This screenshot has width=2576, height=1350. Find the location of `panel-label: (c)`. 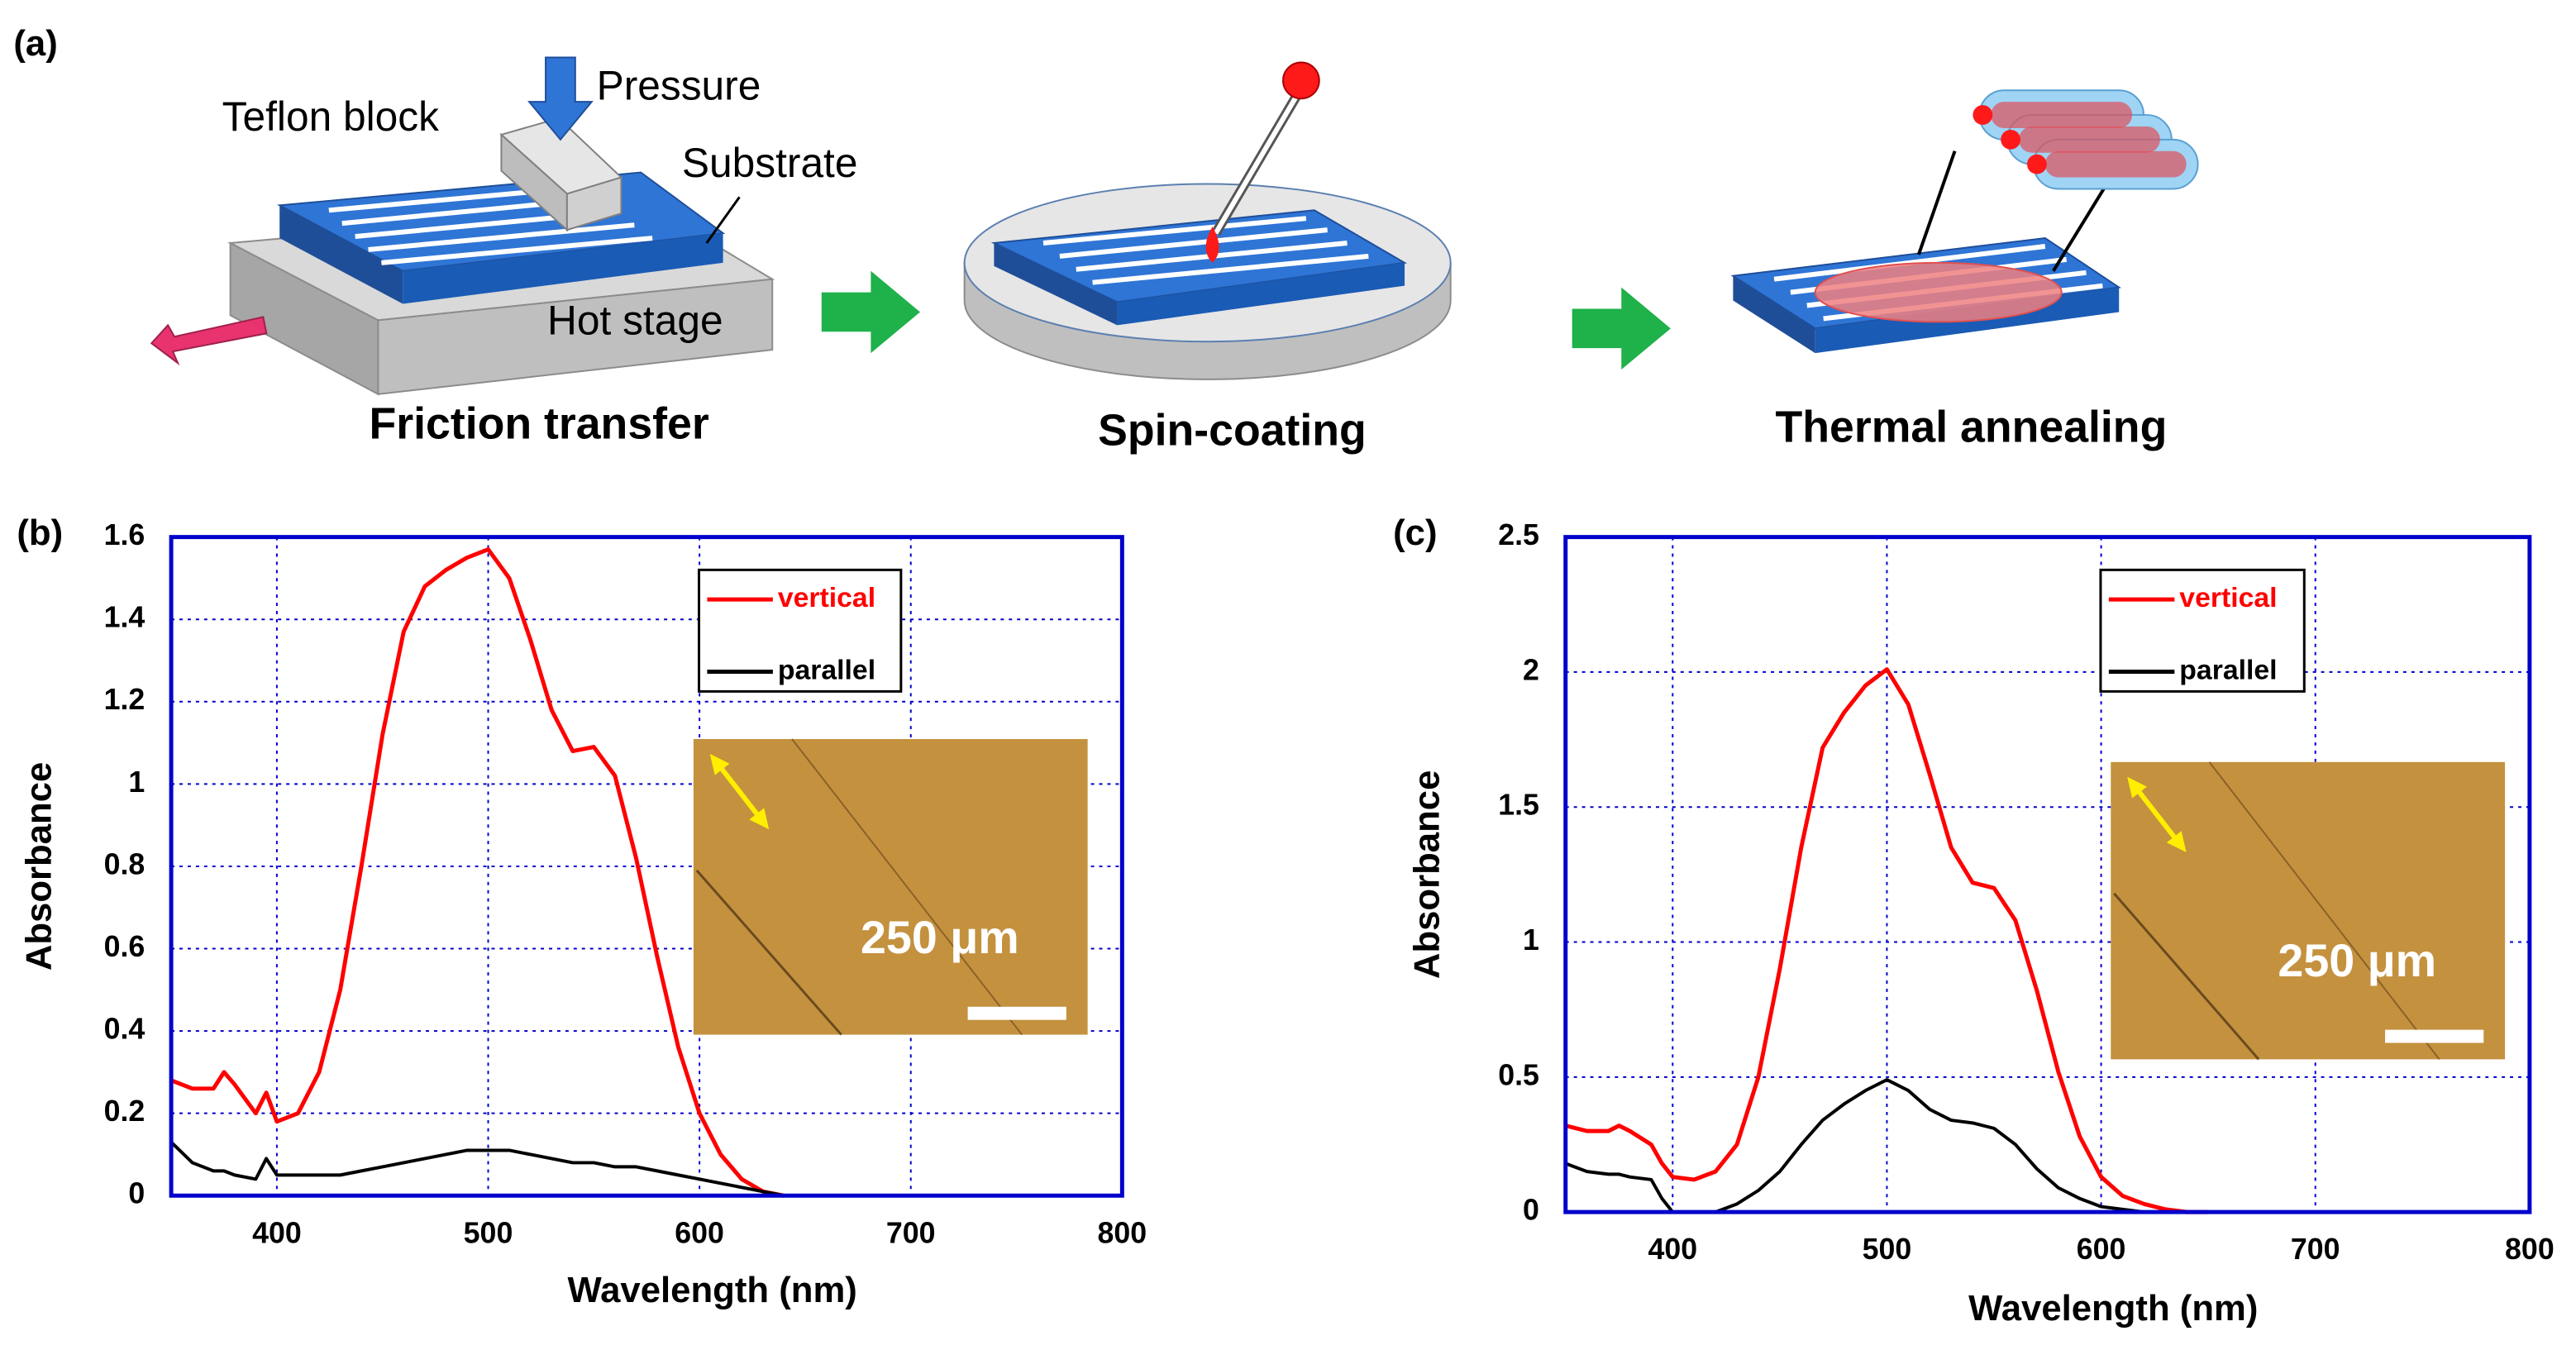

panel-label: (c) is located at coordinates (1415, 533).